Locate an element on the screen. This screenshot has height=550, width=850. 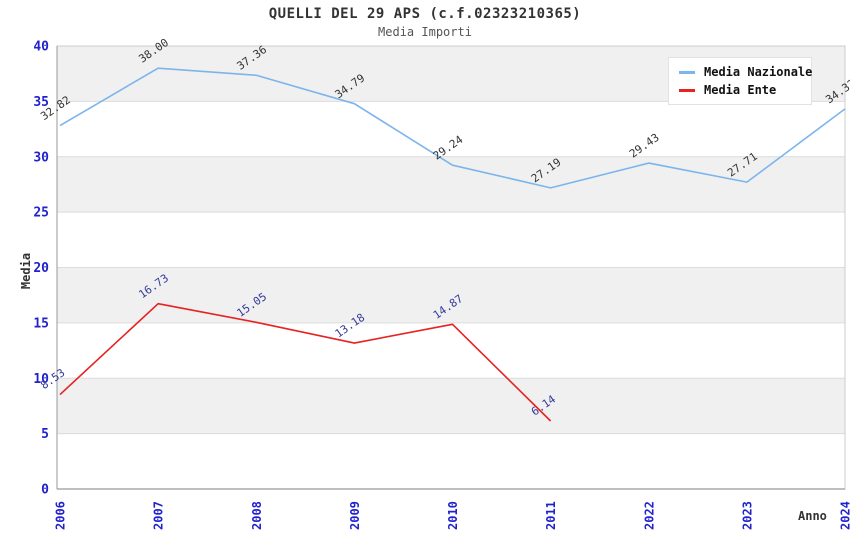
svg-text: 10 is located at coordinates (41, 379).